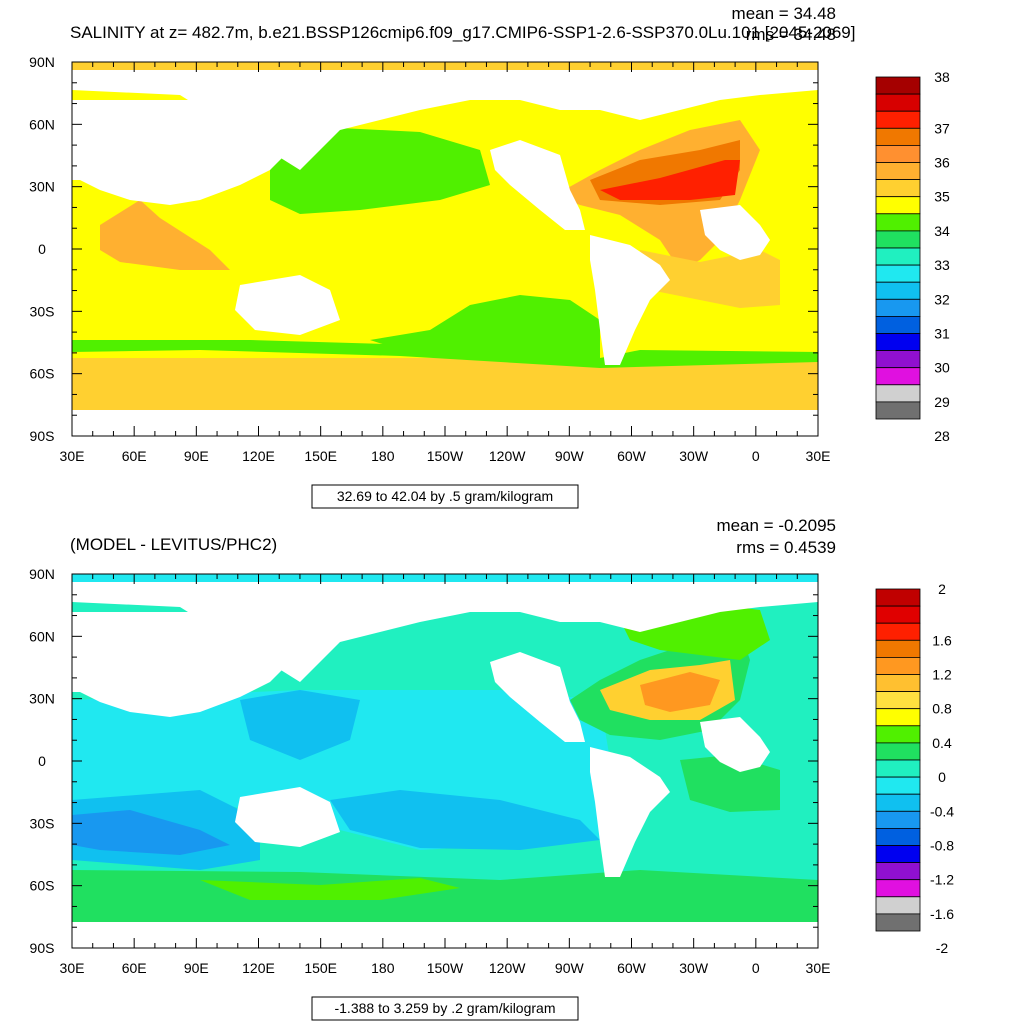 The width and height of the screenshot is (1024, 1024). What do you see at coordinates (942, 265) in the screenshot?
I see `top-colorbar-label: 33` at bounding box center [942, 265].